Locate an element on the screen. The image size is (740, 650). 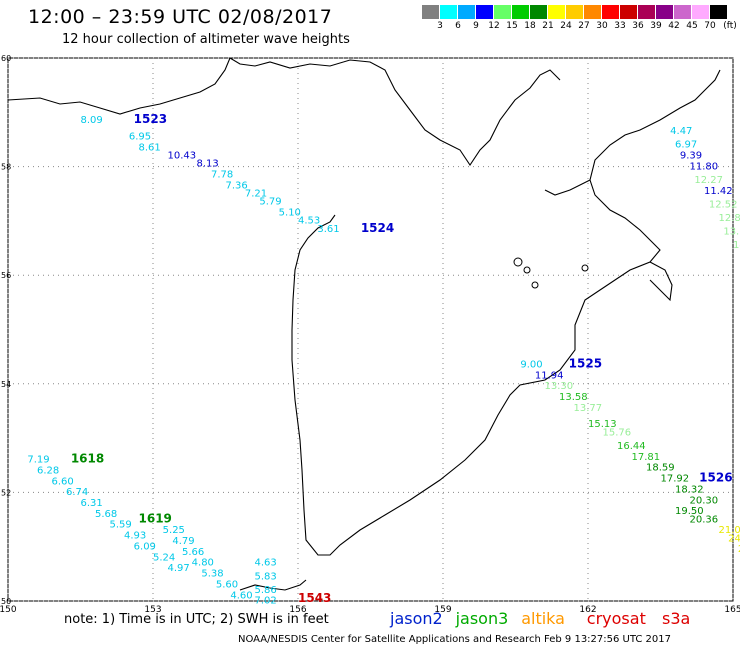
wave-height-label: 7.21 is located at coordinates (256, 193).